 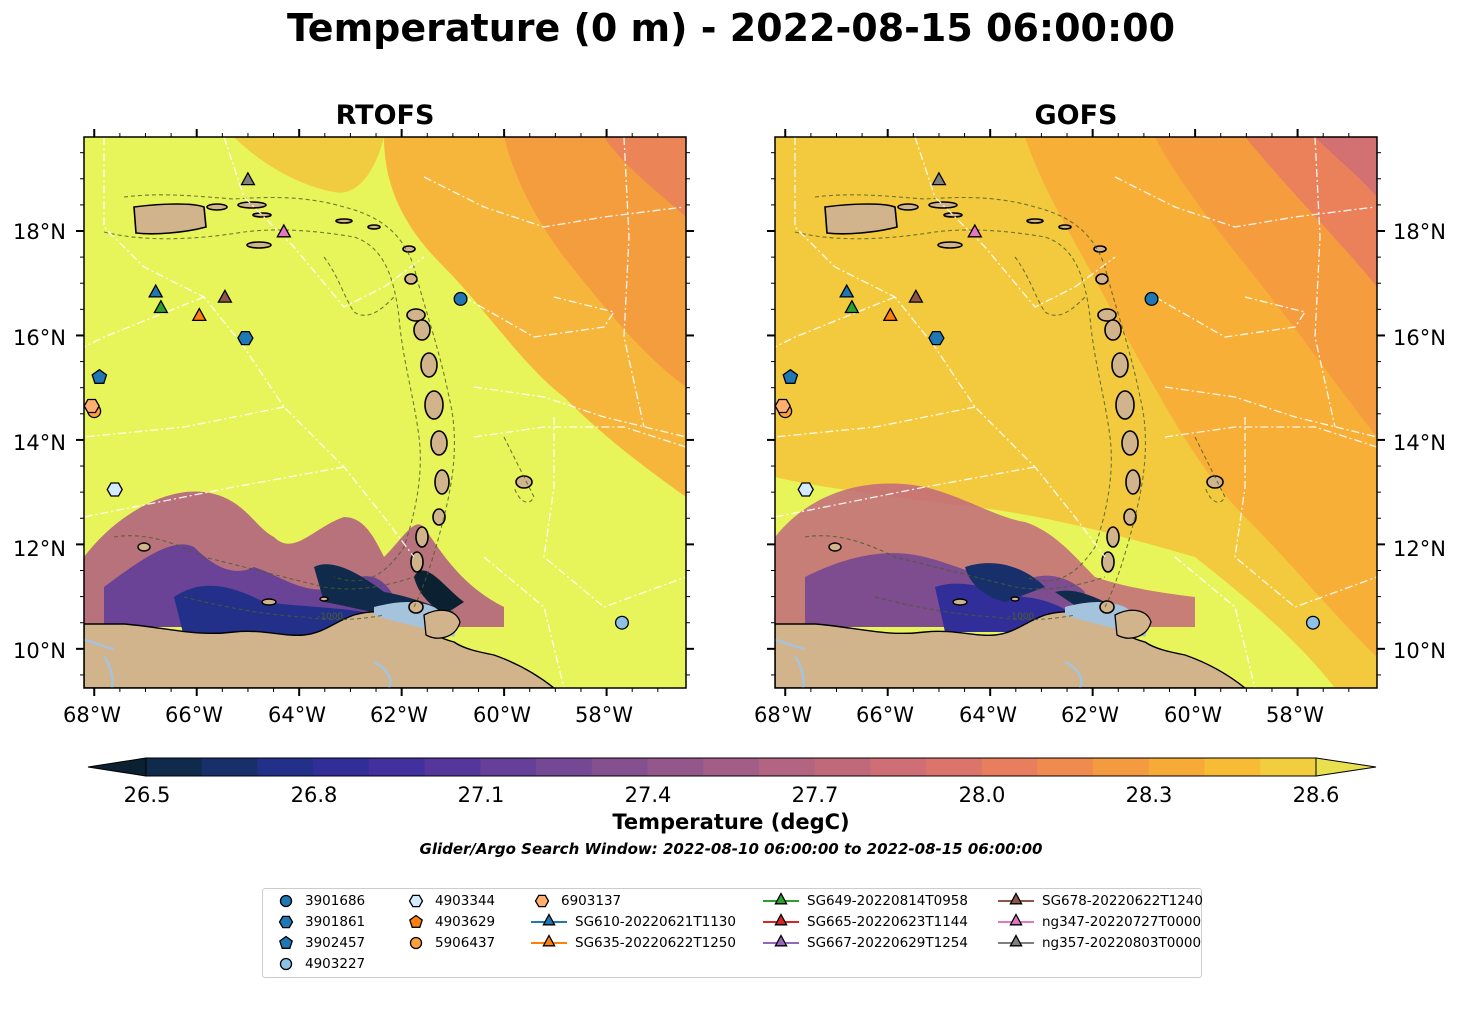 I want to click on contour-label: -1000, so click(x=330, y=617).